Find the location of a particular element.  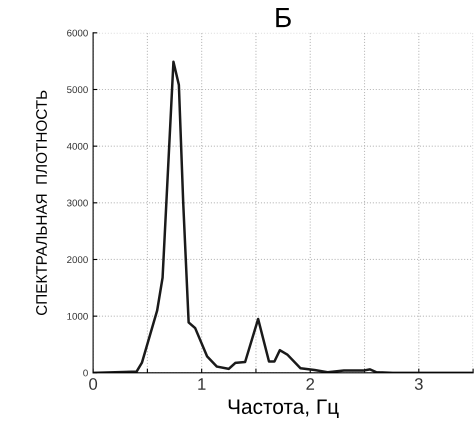

x-axis-title: Частота, Гц is located at coordinates (283, 409).